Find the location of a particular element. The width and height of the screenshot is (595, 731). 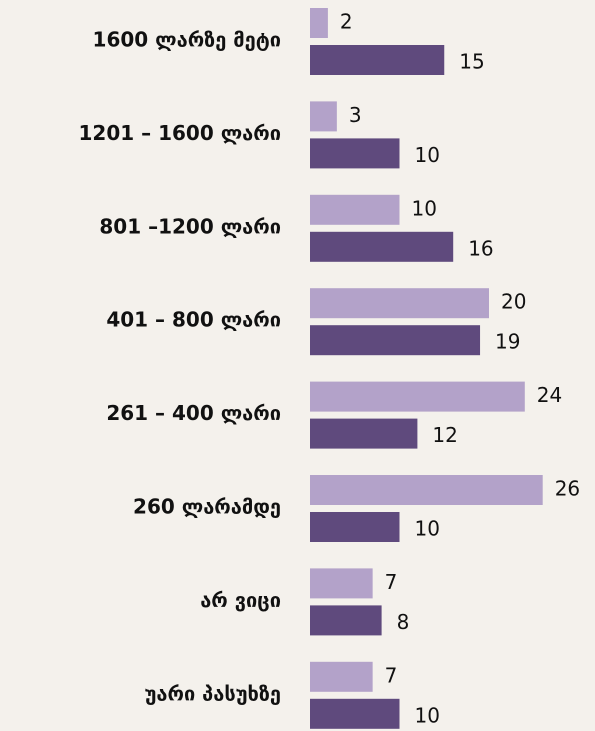

value-label: 8 is located at coordinates (403, 622).